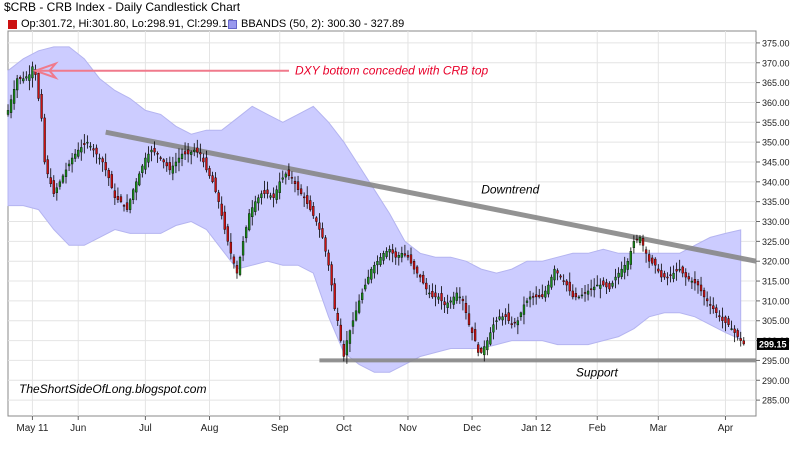  What do you see at coordinates (12, 24) in the screenshot?
I see `down-swatch` at bounding box center [12, 24].